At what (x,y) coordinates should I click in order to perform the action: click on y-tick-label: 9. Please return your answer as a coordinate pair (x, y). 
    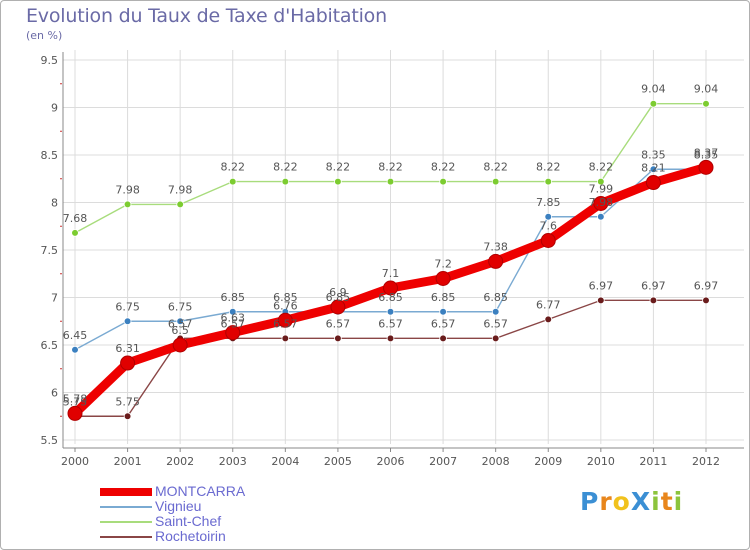
    Looking at the image, I should click on (54, 108).